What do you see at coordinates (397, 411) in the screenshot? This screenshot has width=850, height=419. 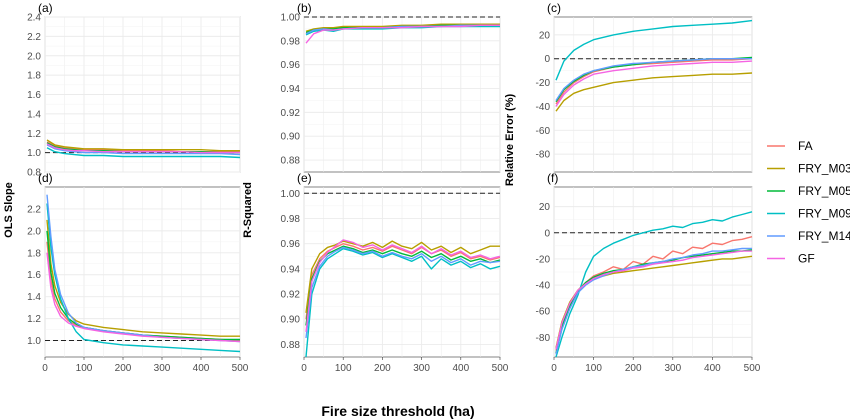 I see `x-axis-label: Fire size threshold (ha)` at bounding box center [397, 411].